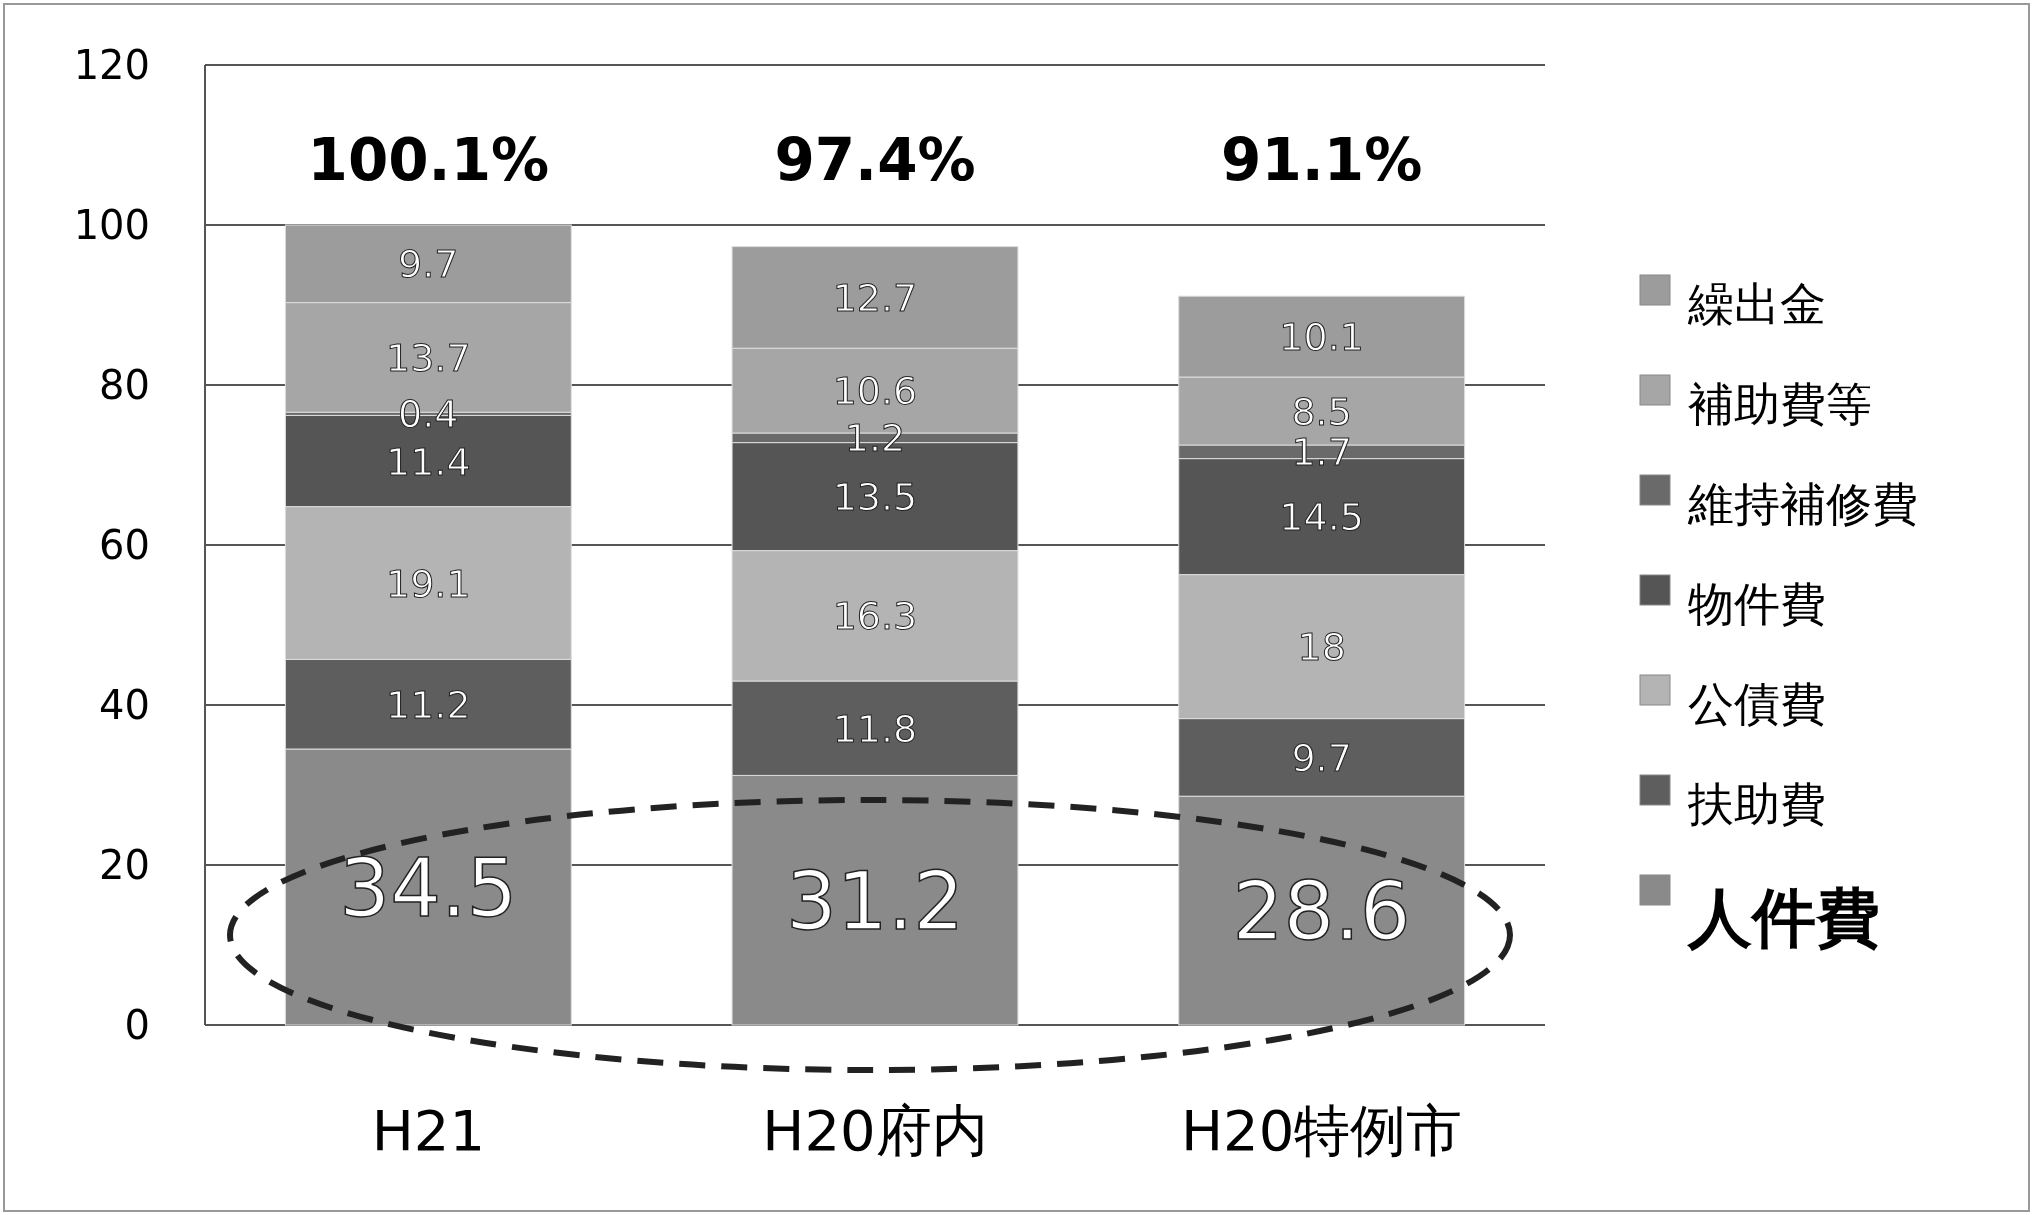 This screenshot has height=1215, width=2033. Describe the element at coordinates (428, 888) in the screenshot. I see `data-label: 34.5` at that location.